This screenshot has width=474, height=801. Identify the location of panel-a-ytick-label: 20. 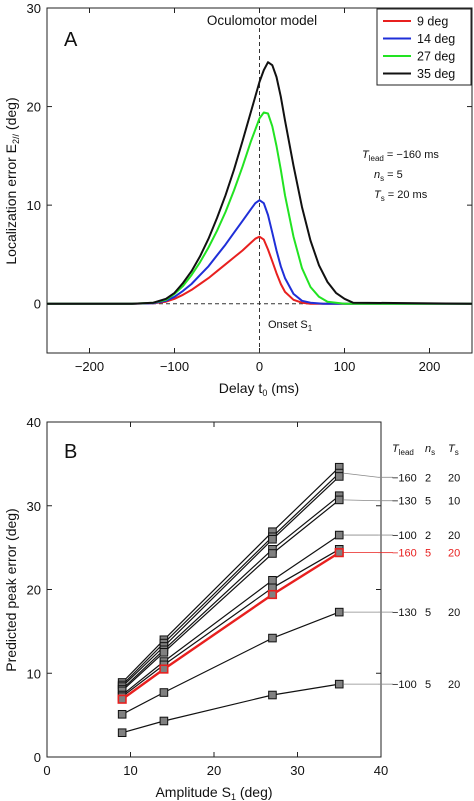
(34, 107).